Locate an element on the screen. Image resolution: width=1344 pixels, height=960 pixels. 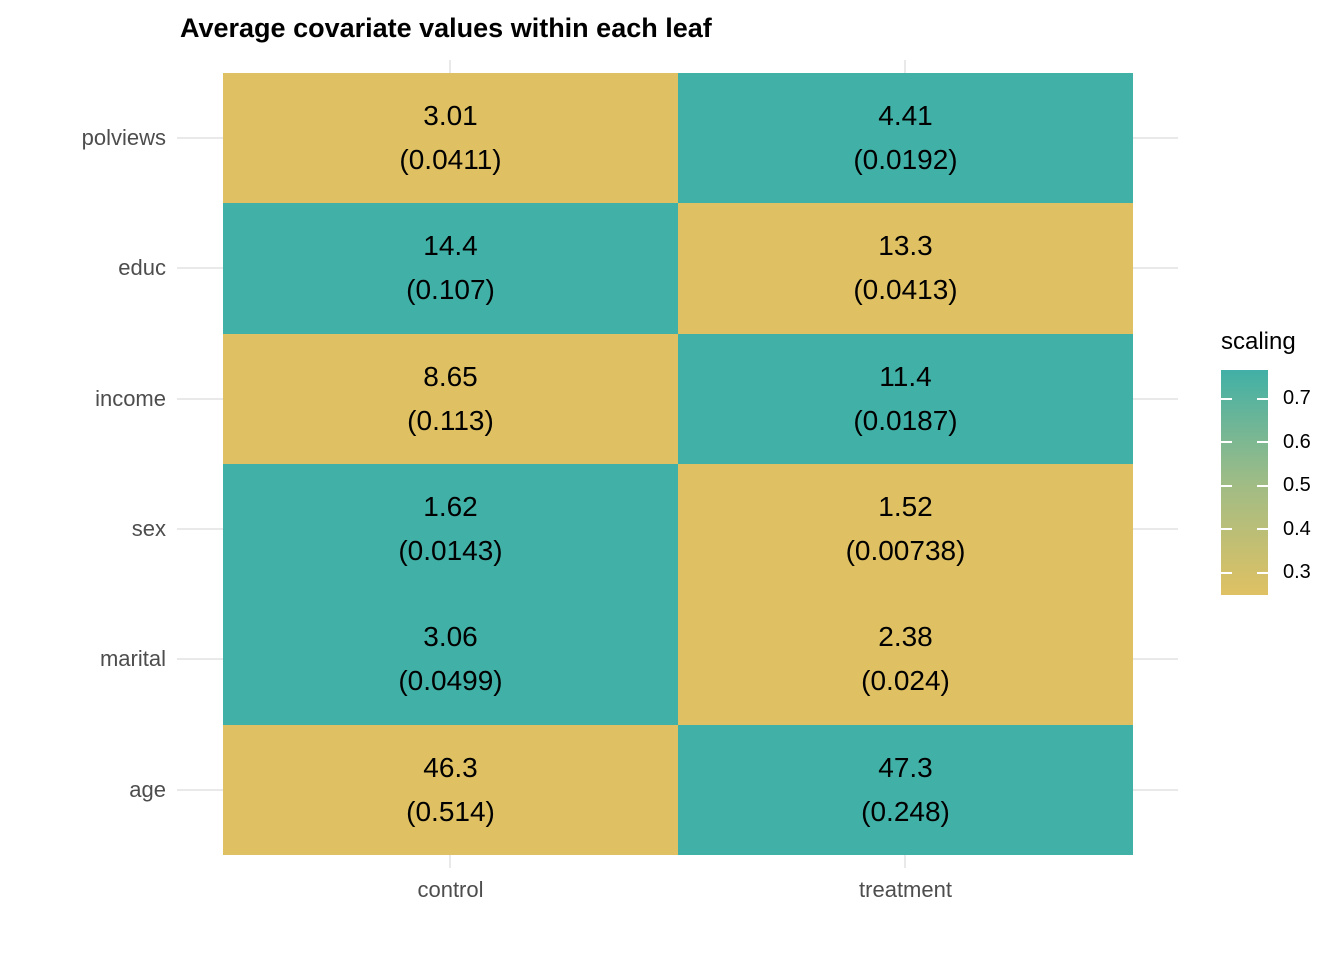
row-label-polviews: polviews is located at coordinates (123, 138).